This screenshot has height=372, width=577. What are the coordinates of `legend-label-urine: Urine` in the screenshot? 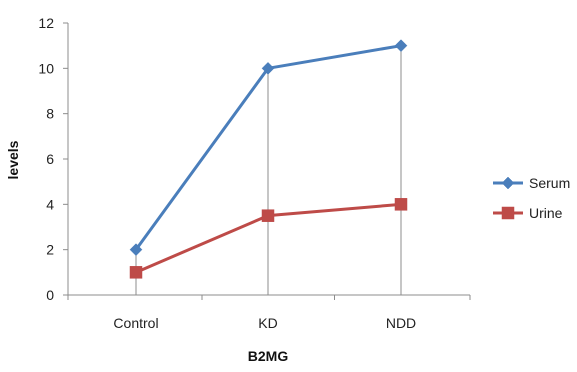 It's located at (546, 213).